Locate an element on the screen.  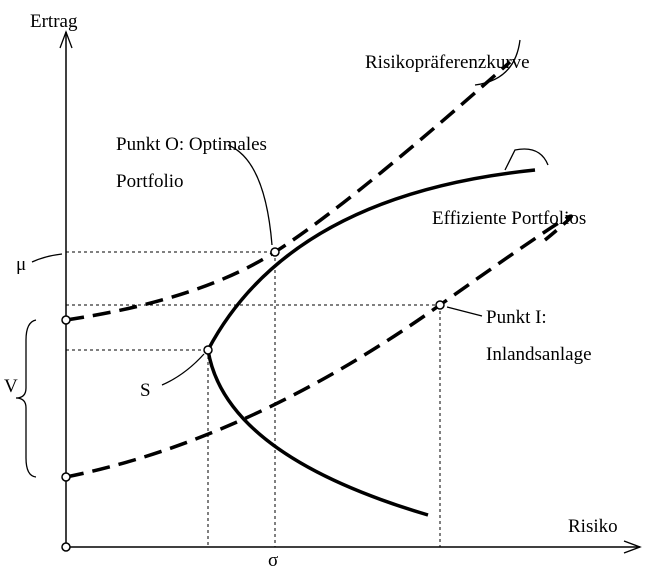
point-i-label: Punkt I: is located at coordinates (516, 317).